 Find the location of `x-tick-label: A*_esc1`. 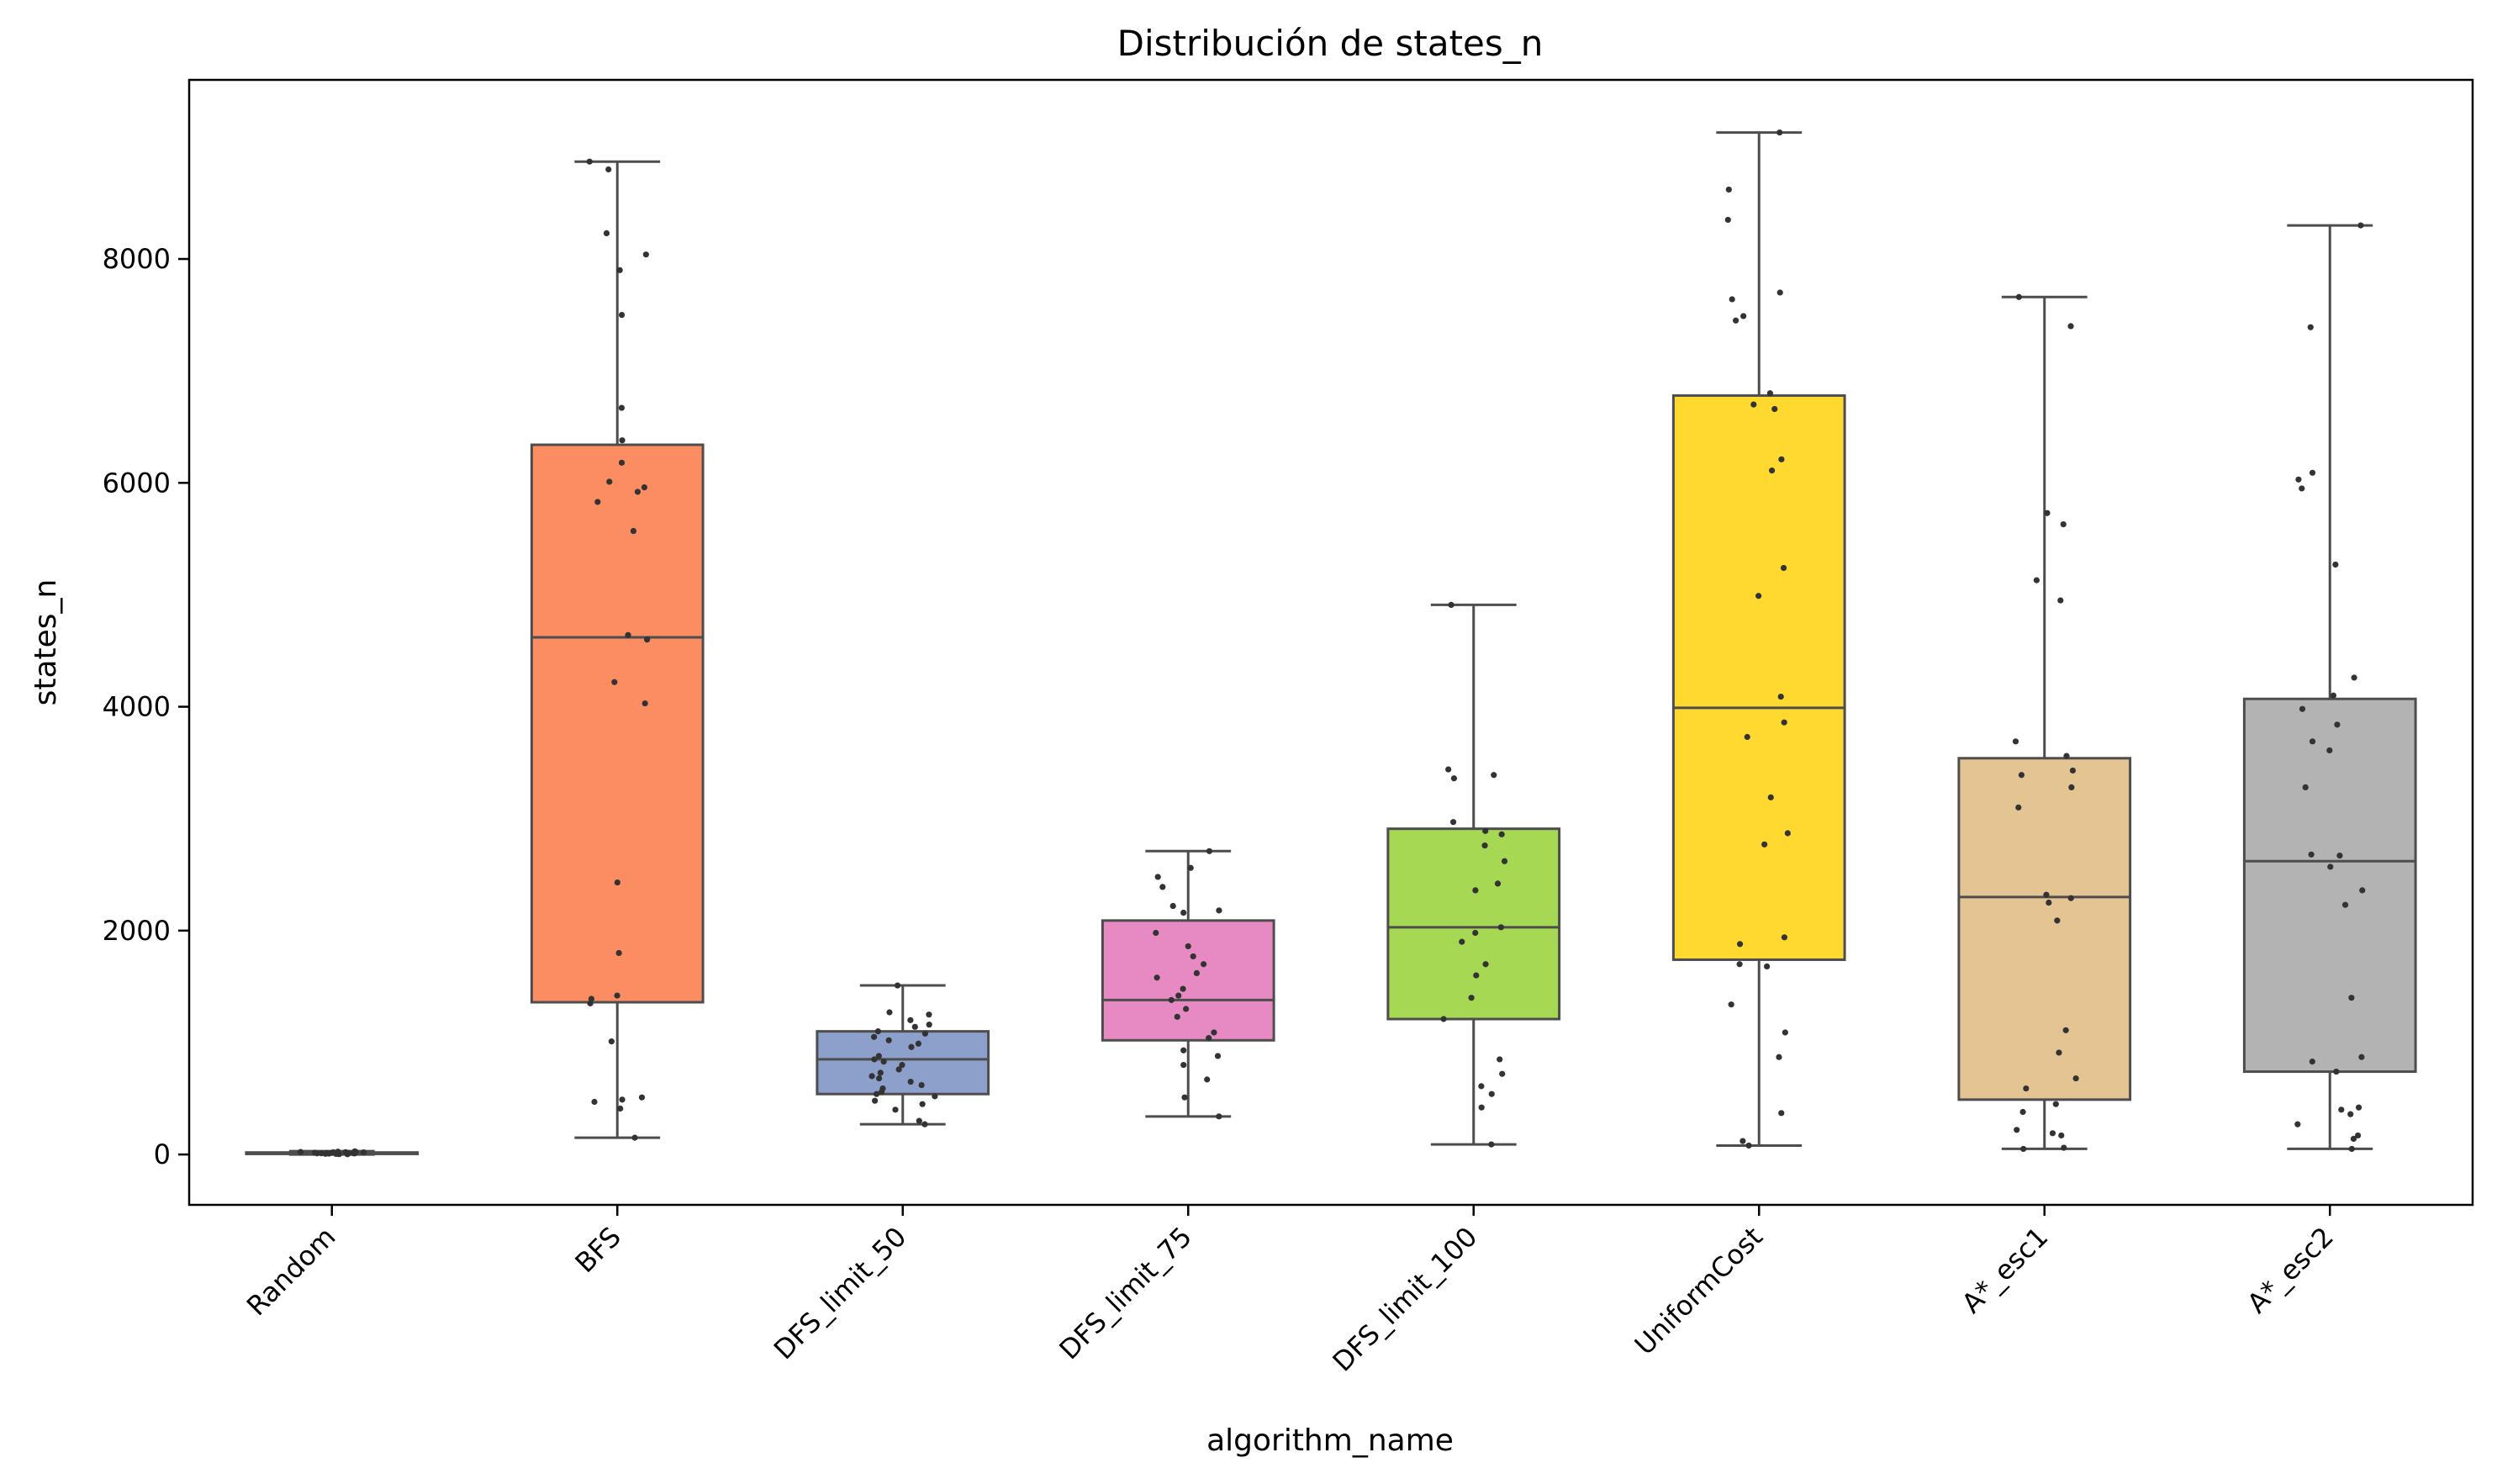

x-tick-label: A*_esc1 is located at coordinates (2005, 1270).